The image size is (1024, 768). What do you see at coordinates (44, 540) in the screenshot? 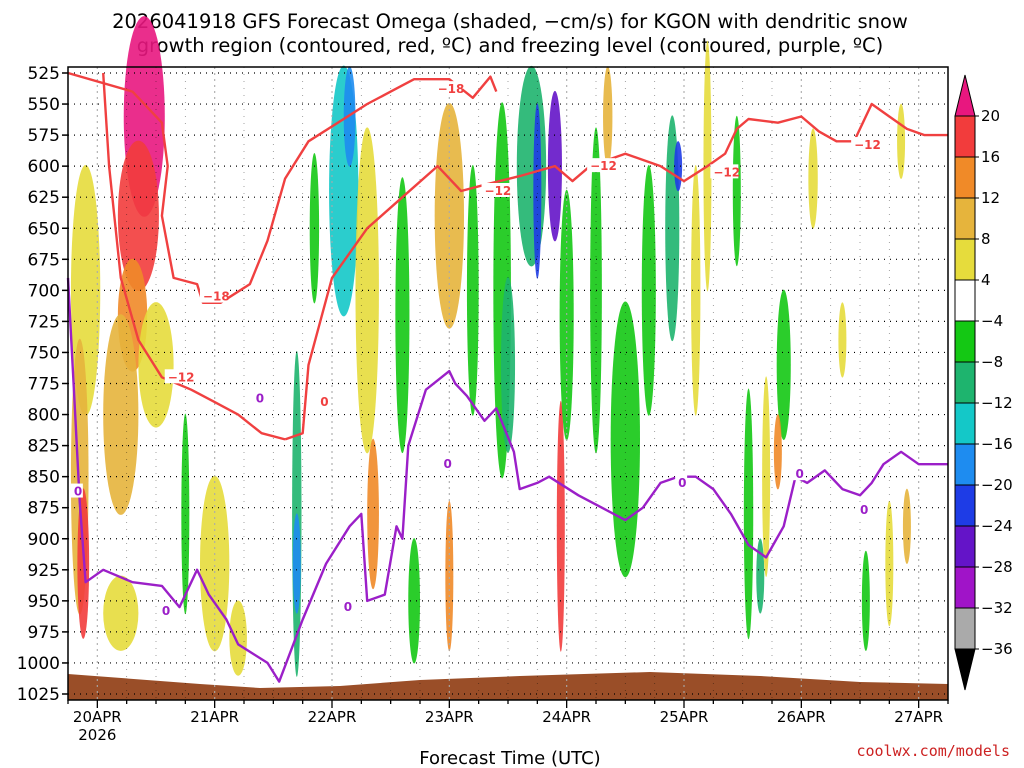
I see `y-tick-label: 900` at bounding box center [44, 540].